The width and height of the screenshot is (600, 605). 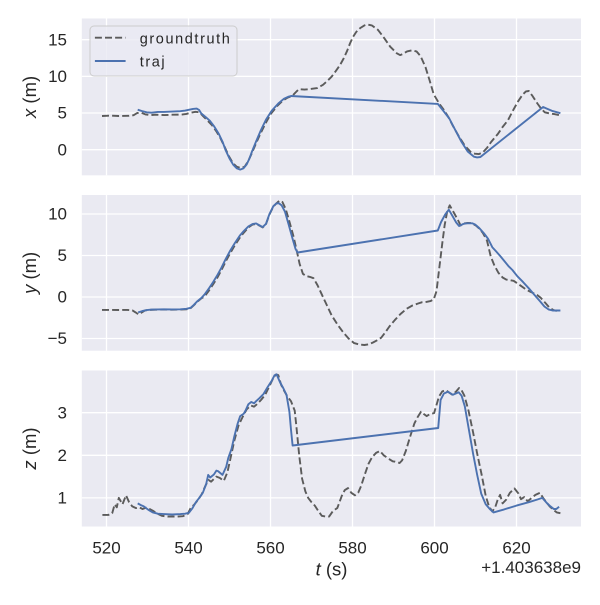 What do you see at coordinates (332, 568) in the screenshot?
I see `svg-text: t (s)` at bounding box center [332, 568].